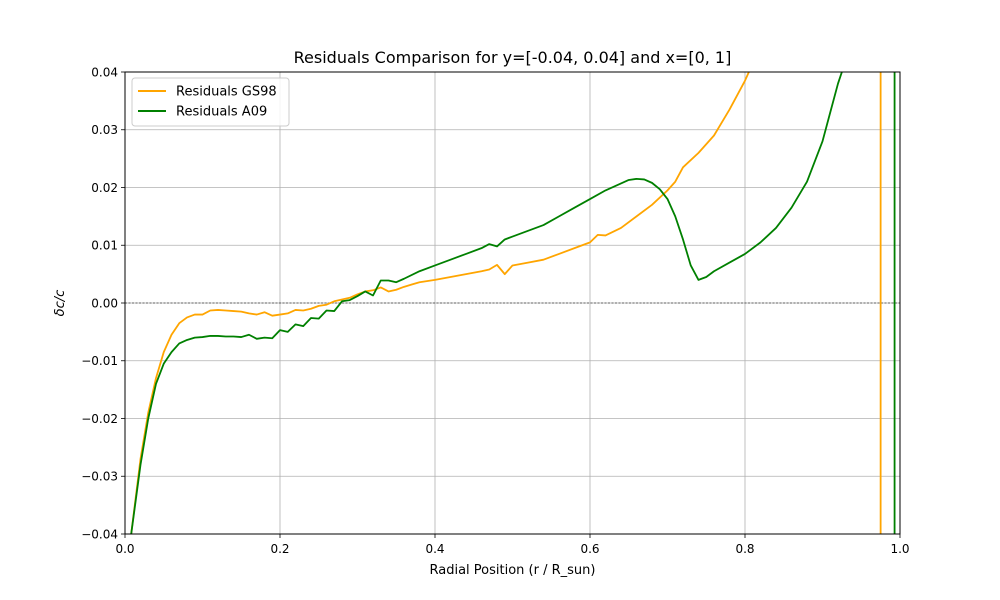 Image resolution: width=1000 pixels, height=600 pixels. Describe the element at coordinates (124, 549) in the screenshot. I see `x-tick-label: 0.0` at that location.